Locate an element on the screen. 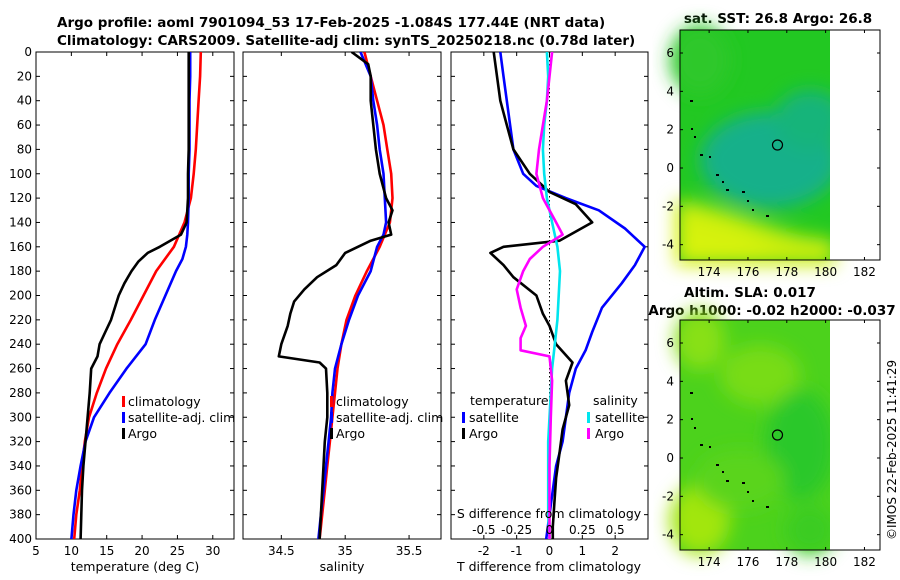 The image size is (900, 580). salinity-x-ticks: 34.5 35 35.5 is located at coordinates (345, 305).